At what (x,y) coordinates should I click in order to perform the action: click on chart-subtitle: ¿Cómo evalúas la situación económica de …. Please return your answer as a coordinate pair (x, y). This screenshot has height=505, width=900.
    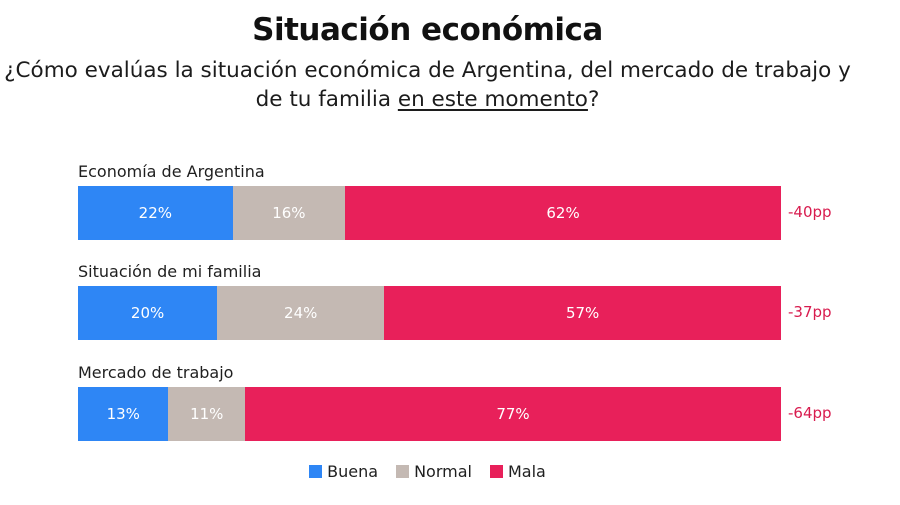
    Looking at the image, I should click on (427, 85).